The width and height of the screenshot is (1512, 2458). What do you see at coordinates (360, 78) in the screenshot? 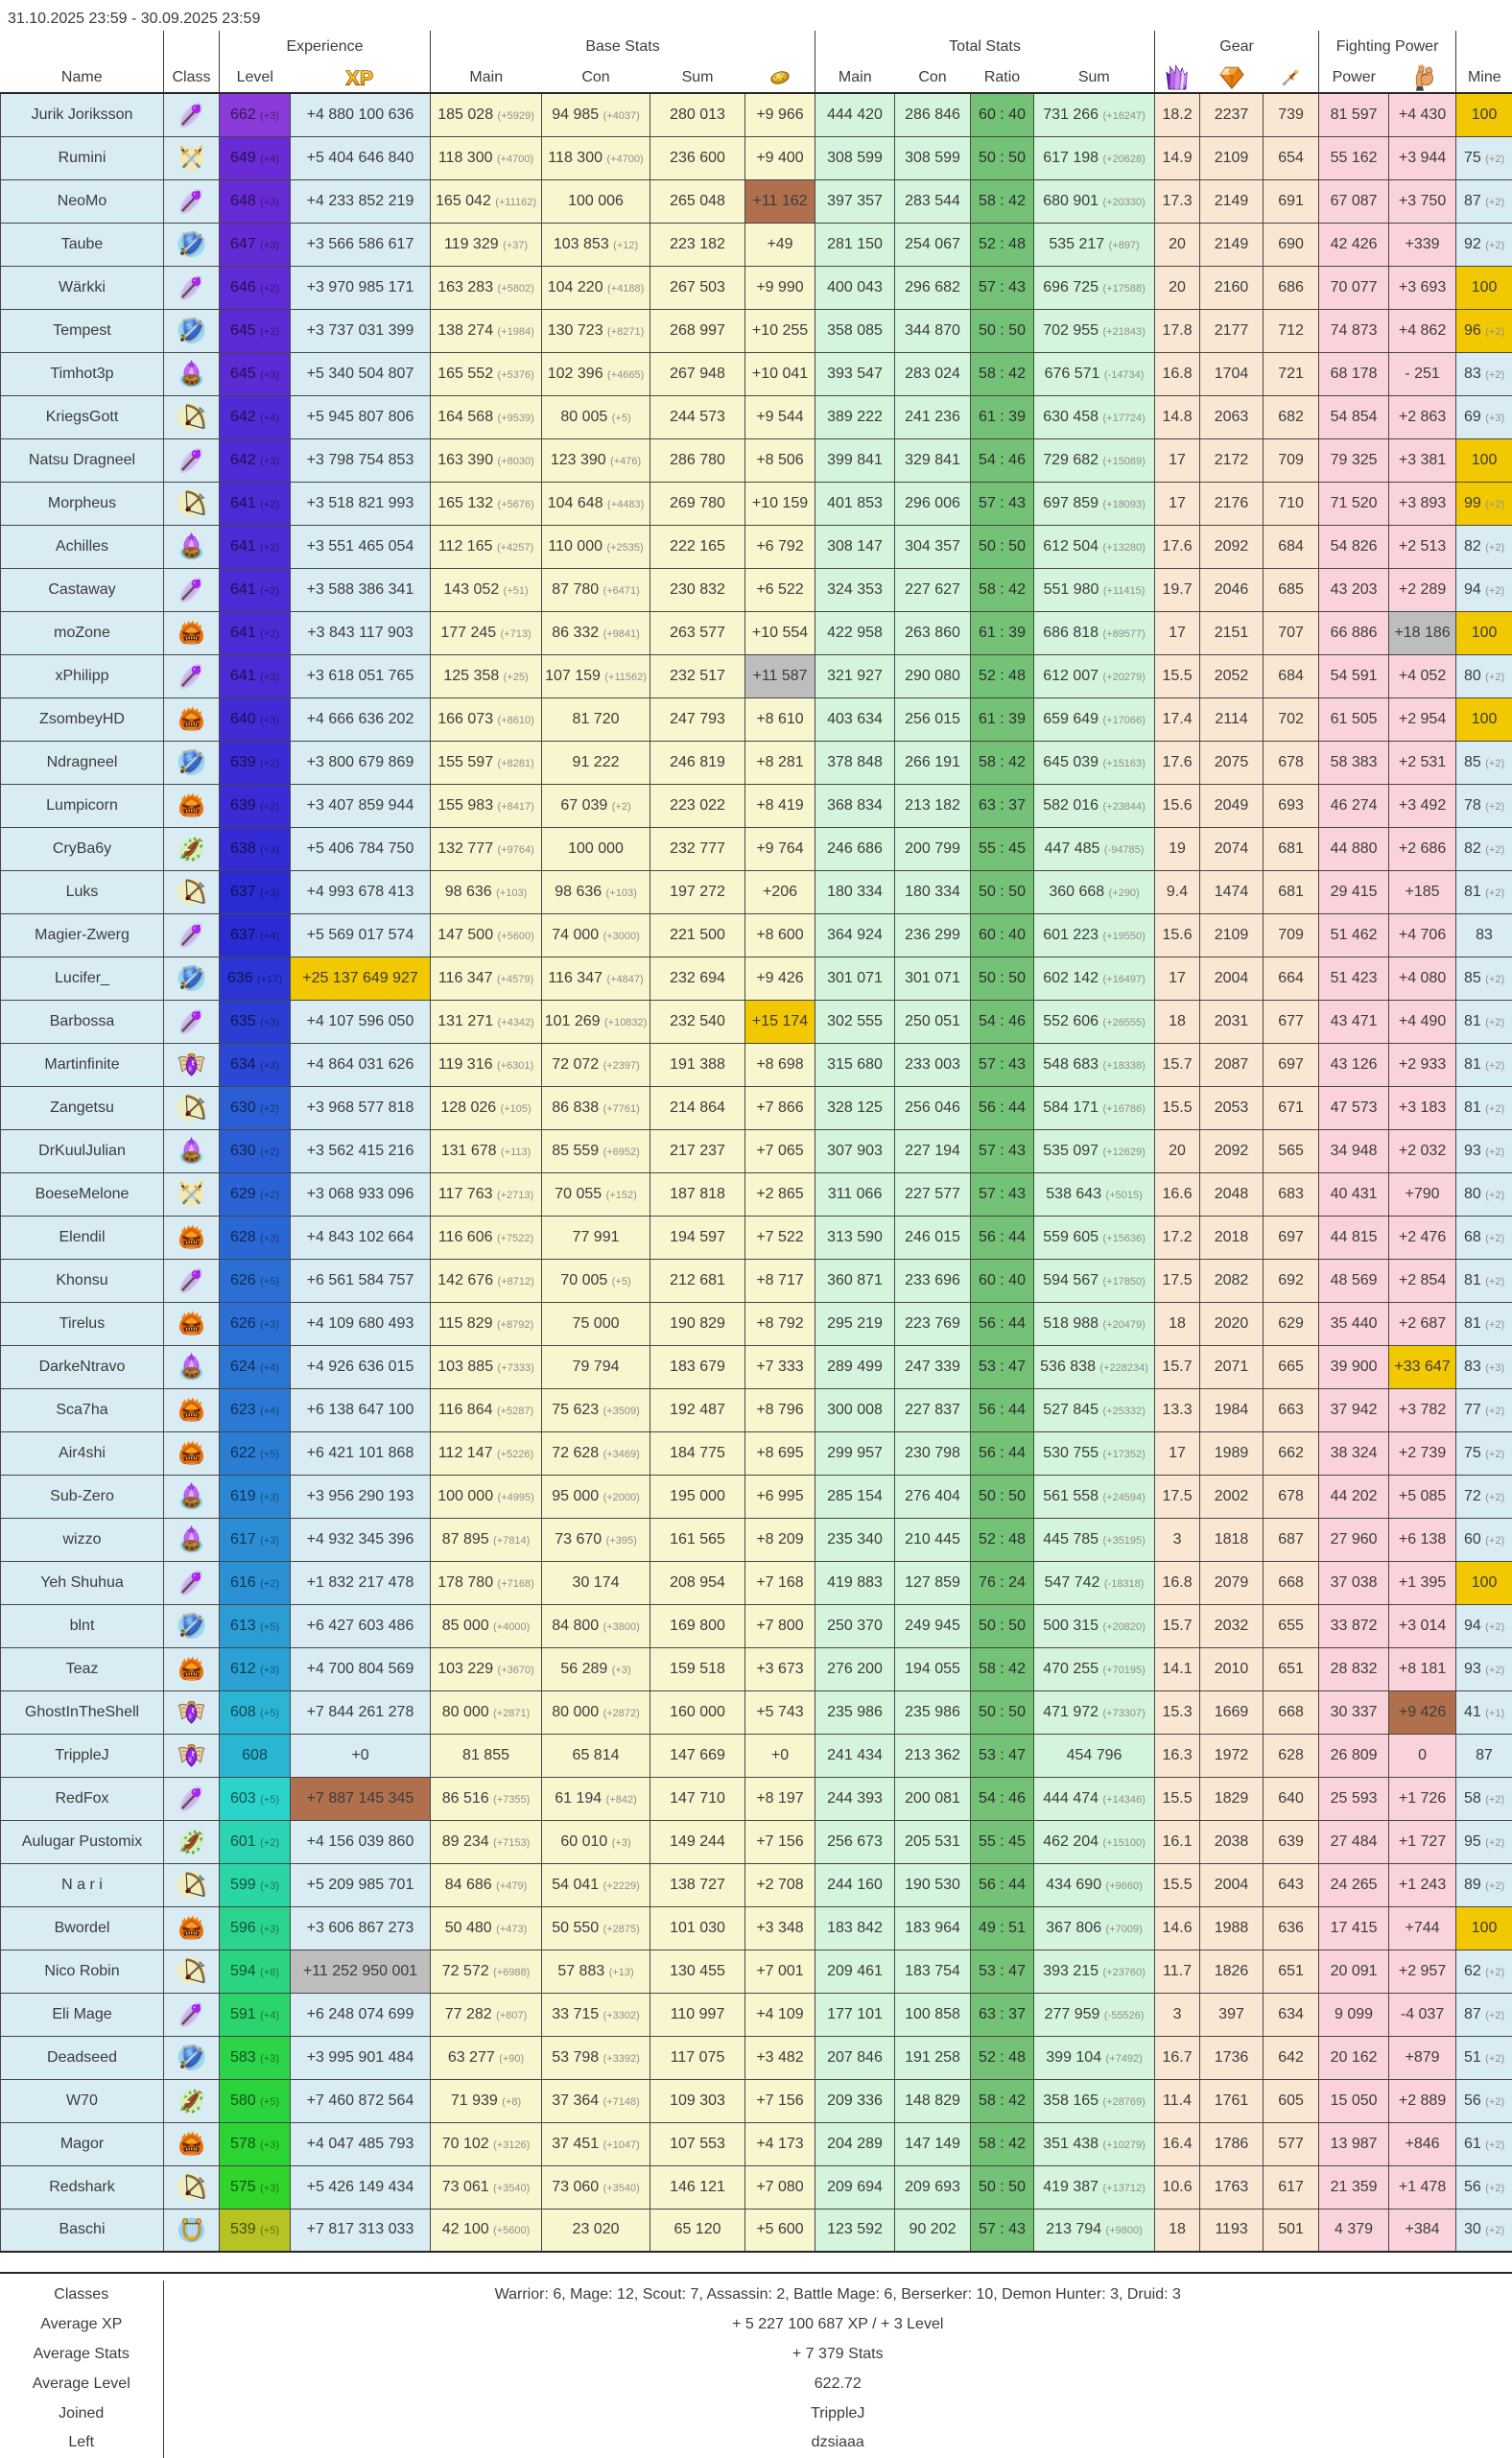
I see `svg-text: XP` at bounding box center [360, 78].